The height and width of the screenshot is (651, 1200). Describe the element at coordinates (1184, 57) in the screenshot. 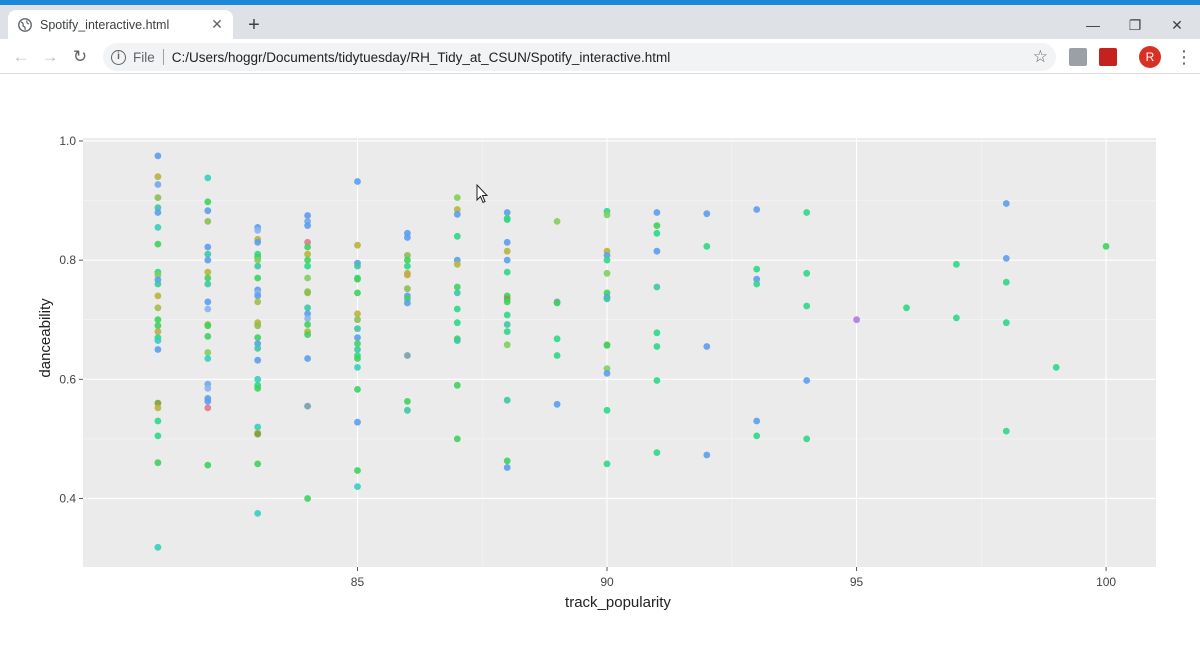

I see `menu-icon: ⋮` at that location.